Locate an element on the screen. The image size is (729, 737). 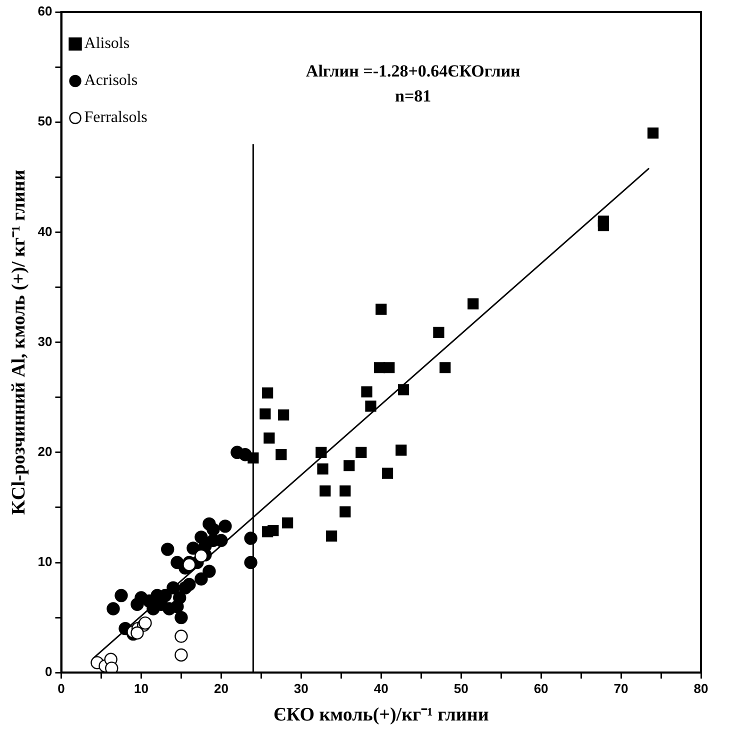
x-tick-label: 50 is located at coordinates (461, 688).